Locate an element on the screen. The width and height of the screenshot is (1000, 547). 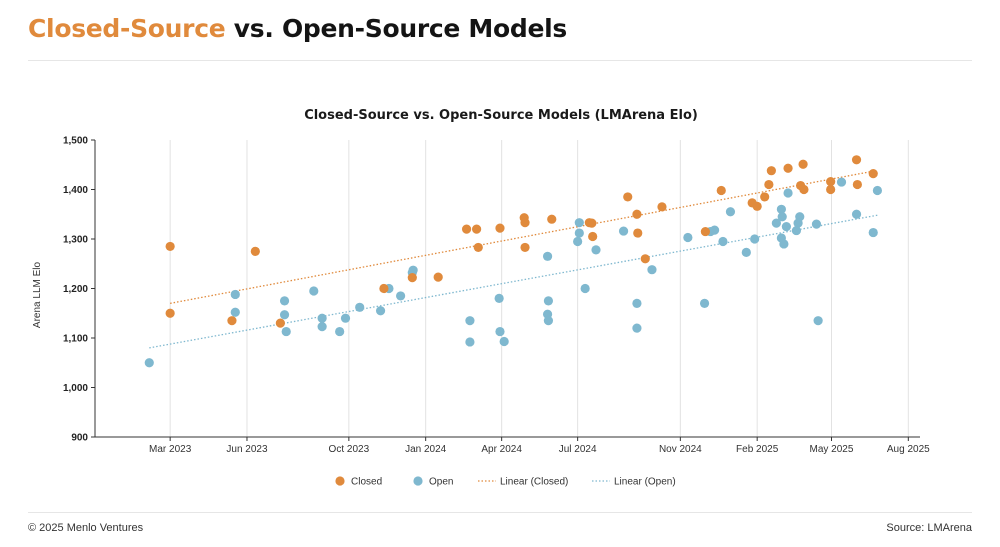
x-tick-label: May 2025 is located at coordinates (832, 449).